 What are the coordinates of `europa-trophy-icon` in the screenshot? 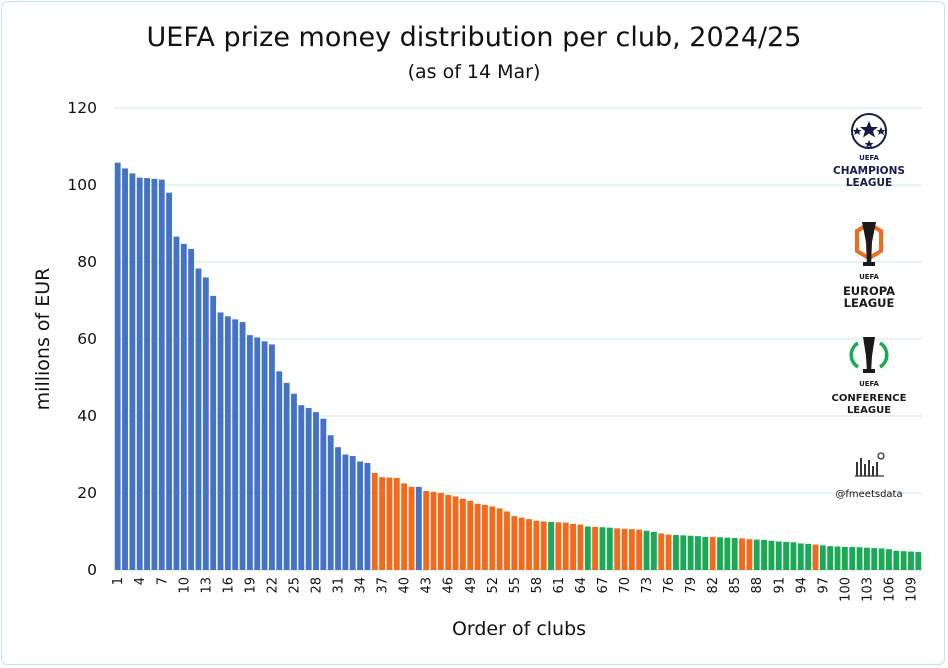 It's located at (869, 244).